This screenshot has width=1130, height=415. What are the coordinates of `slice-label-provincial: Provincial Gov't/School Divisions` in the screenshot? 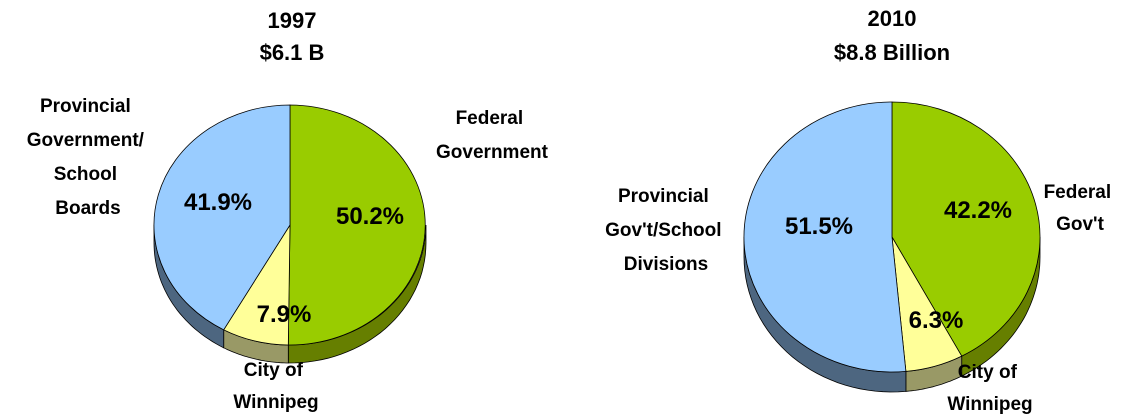 It's located at (666, 230).